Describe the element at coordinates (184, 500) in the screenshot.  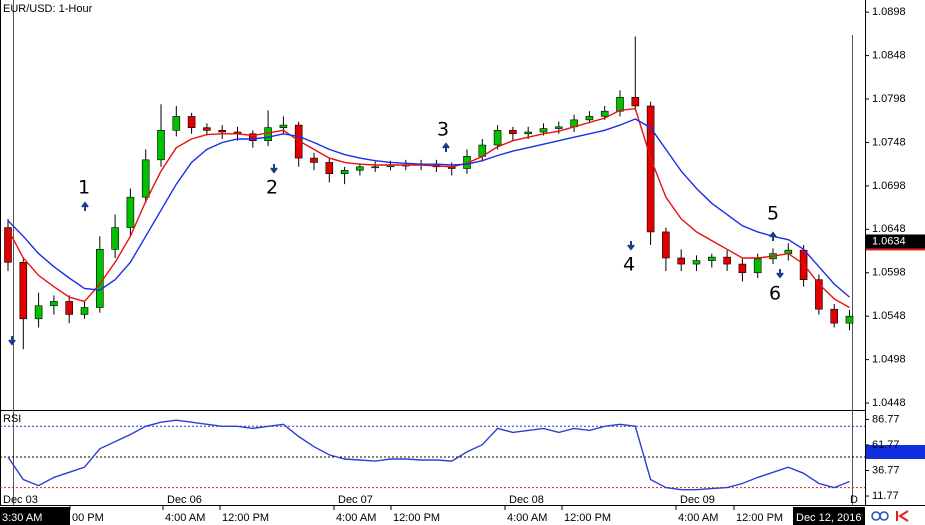
I see `x-tick-label: Dec 06` at that location.